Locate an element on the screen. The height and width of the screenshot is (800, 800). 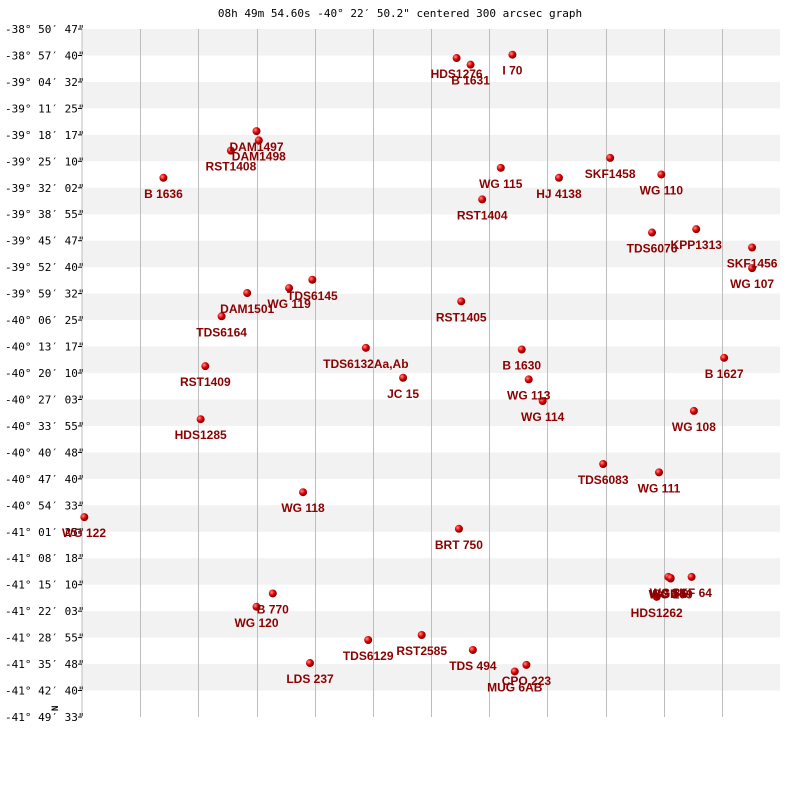
y-tick-label: -39° 32′ 02" is located at coordinates (44, 188).